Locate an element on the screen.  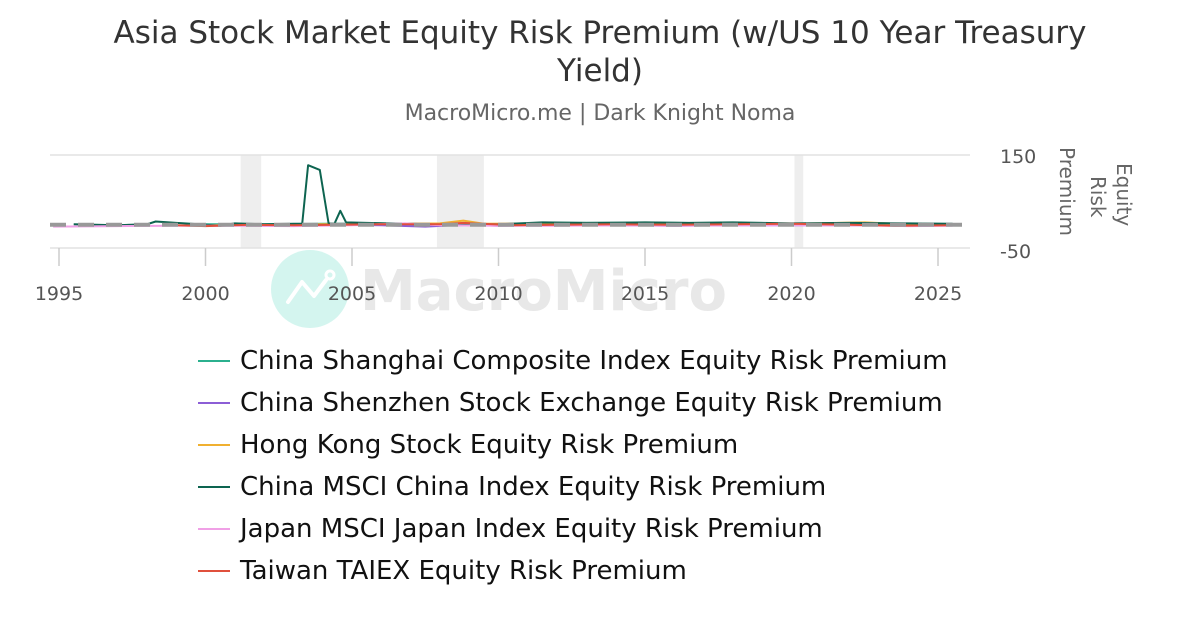
x-tick-label: 1995 is located at coordinates (59, 294).